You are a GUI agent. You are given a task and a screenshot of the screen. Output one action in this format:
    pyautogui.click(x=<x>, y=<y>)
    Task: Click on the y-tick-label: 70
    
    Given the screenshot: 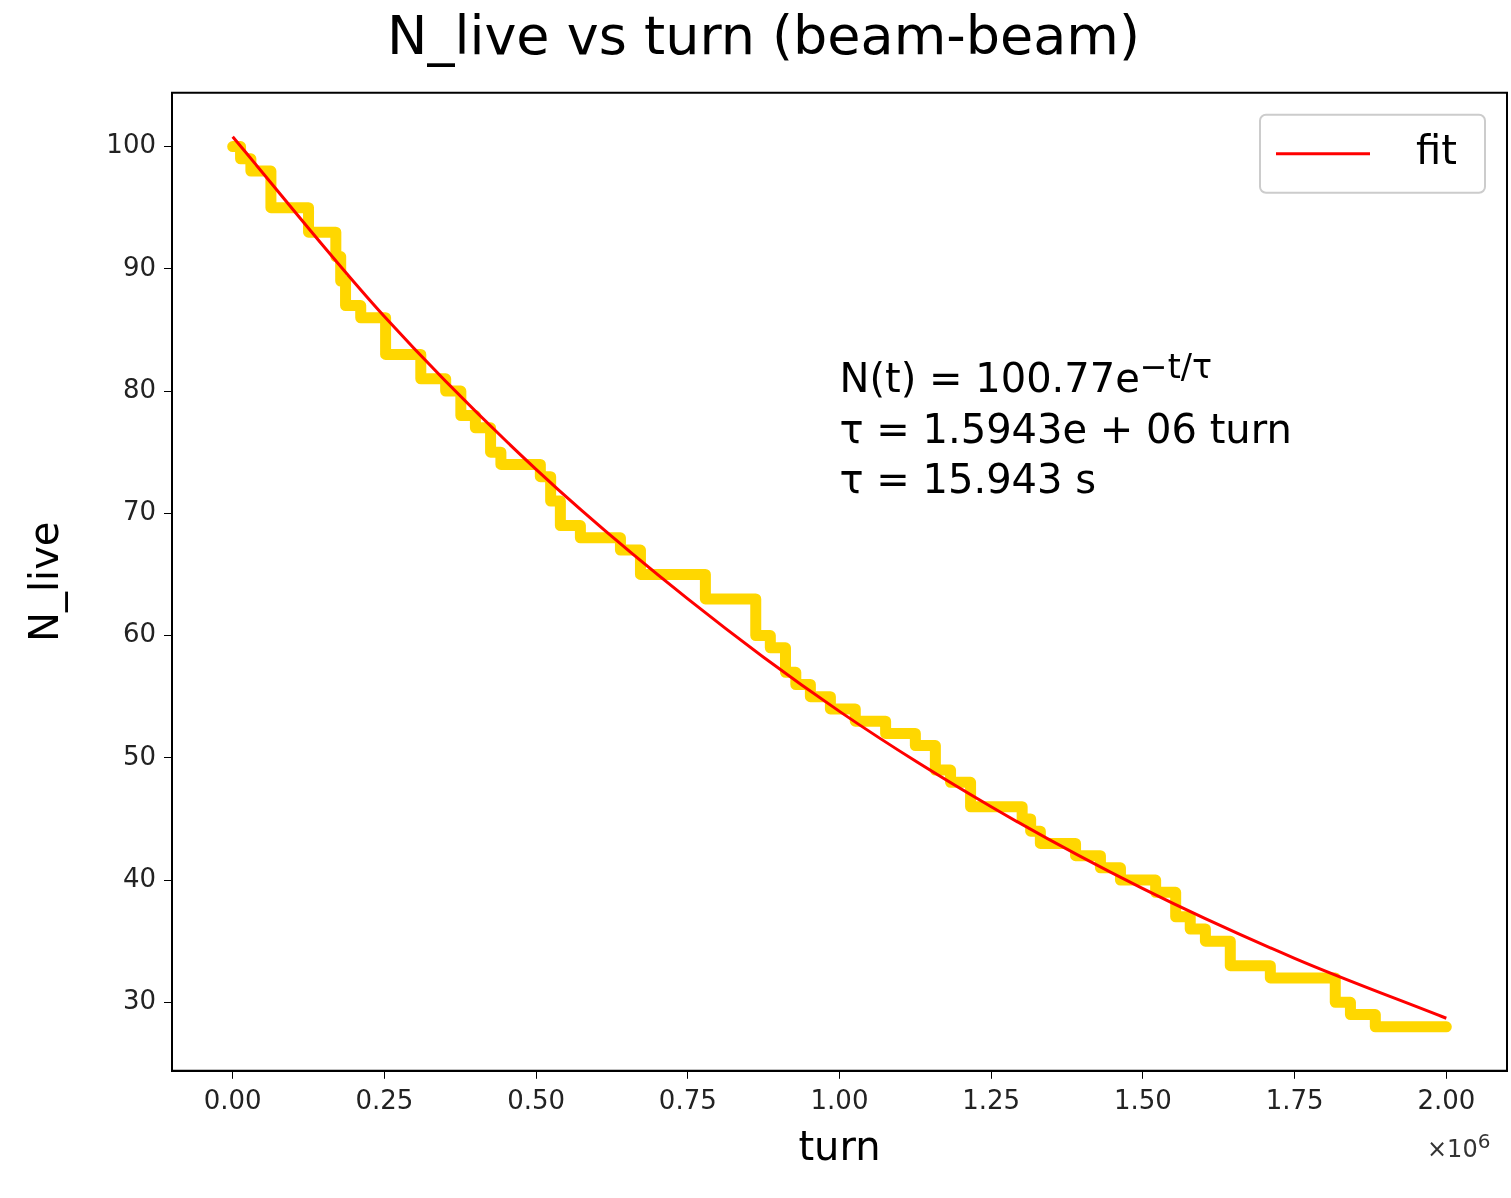 What is the action you would take?
    pyautogui.click(x=139, y=511)
    